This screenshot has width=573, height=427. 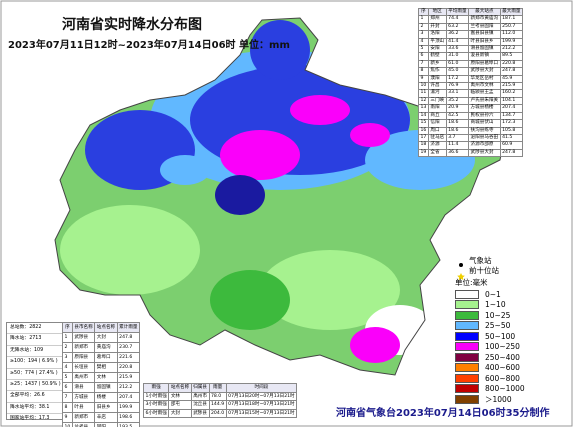 I want to click on stat-line: 总站数：2822, so click(x=35, y=329).